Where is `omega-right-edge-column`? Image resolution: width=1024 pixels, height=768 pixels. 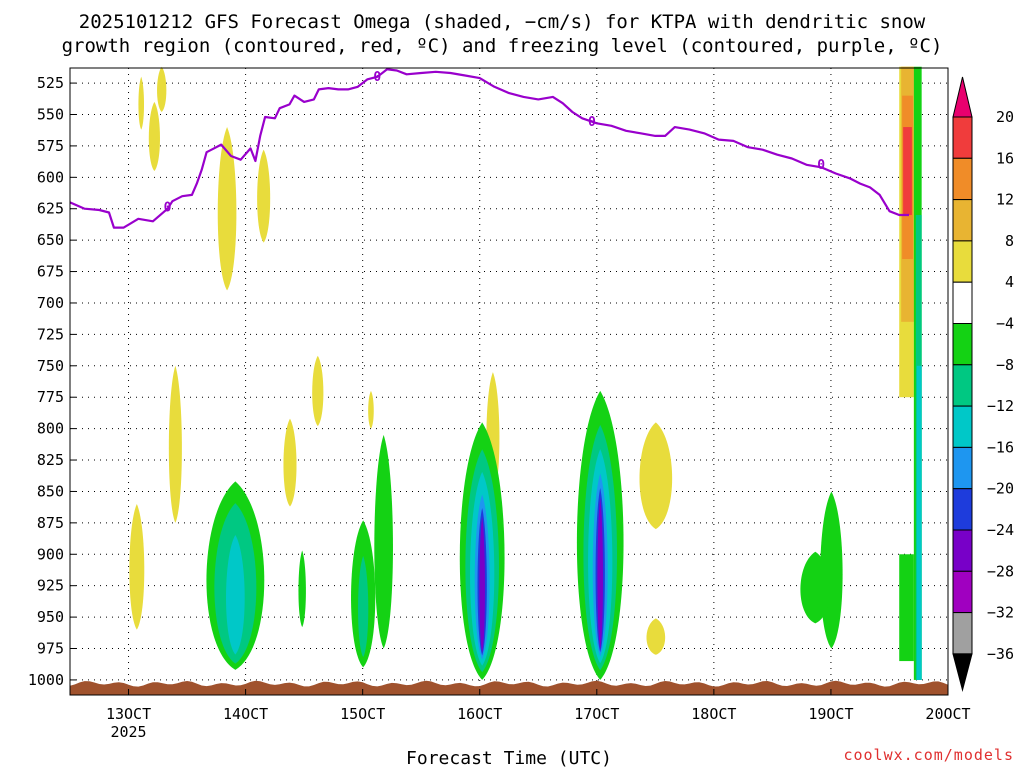
omega-right-edge-column is located at coordinates (910, 373).